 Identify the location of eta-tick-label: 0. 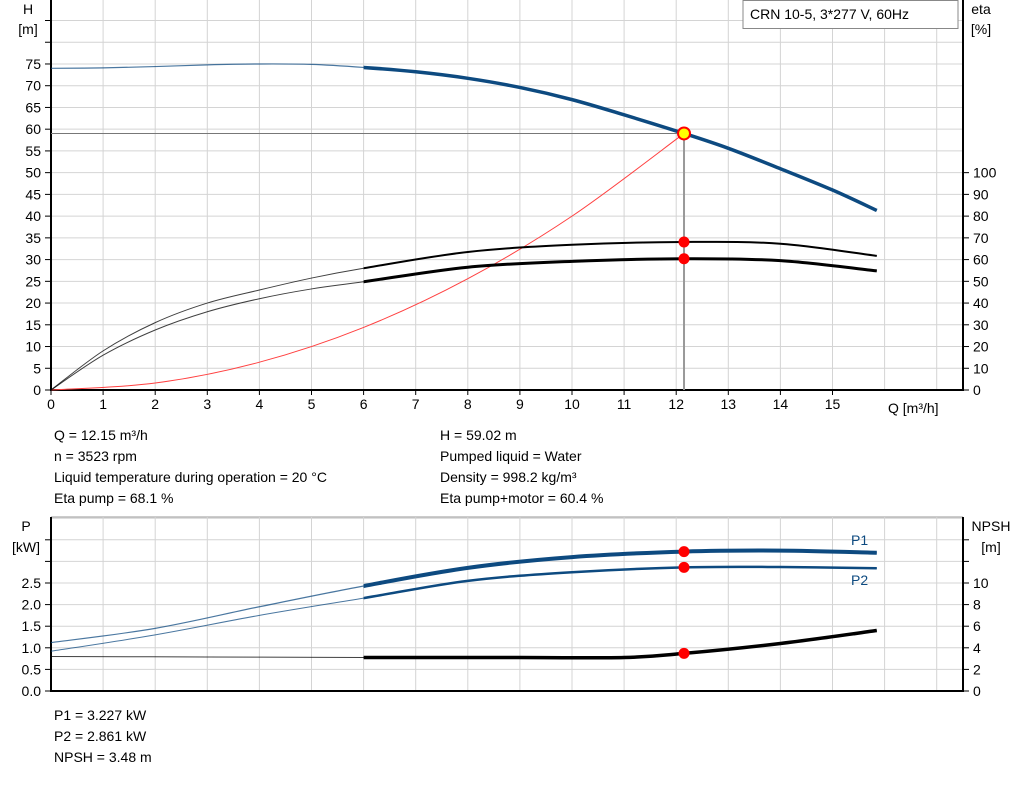
(977, 390).